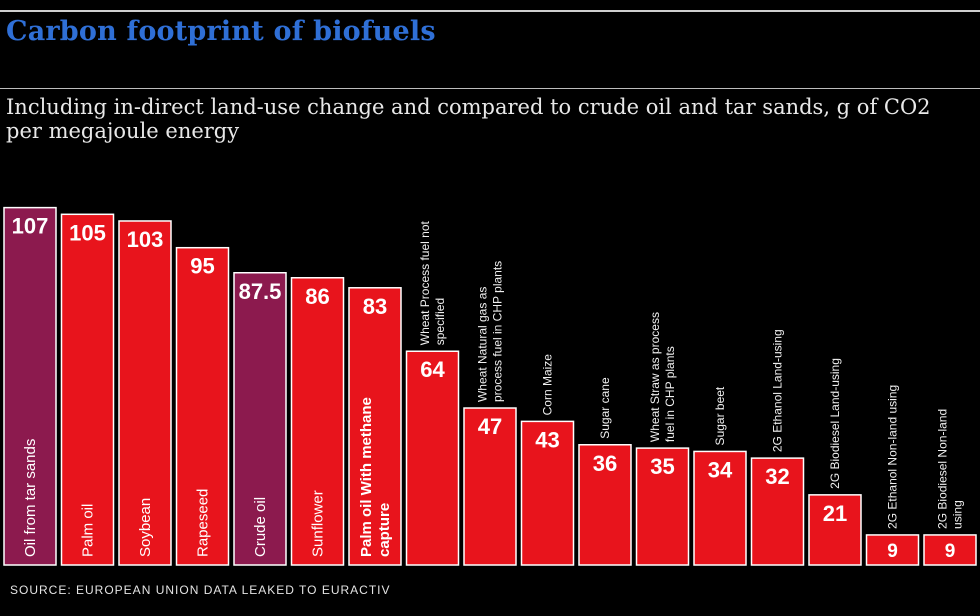 The height and width of the screenshot is (616, 980). What do you see at coordinates (483, 344) in the screenshot?
I see `category-label: Wheat Natural gas as` at bounding box center [483, 344].